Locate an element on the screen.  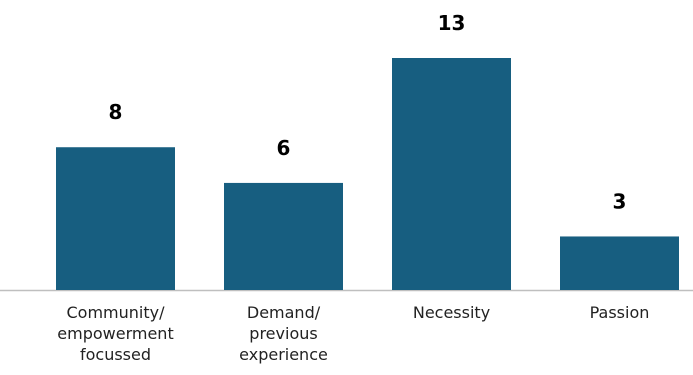
data-label-1: 6 is located at coordinates (284, 148).